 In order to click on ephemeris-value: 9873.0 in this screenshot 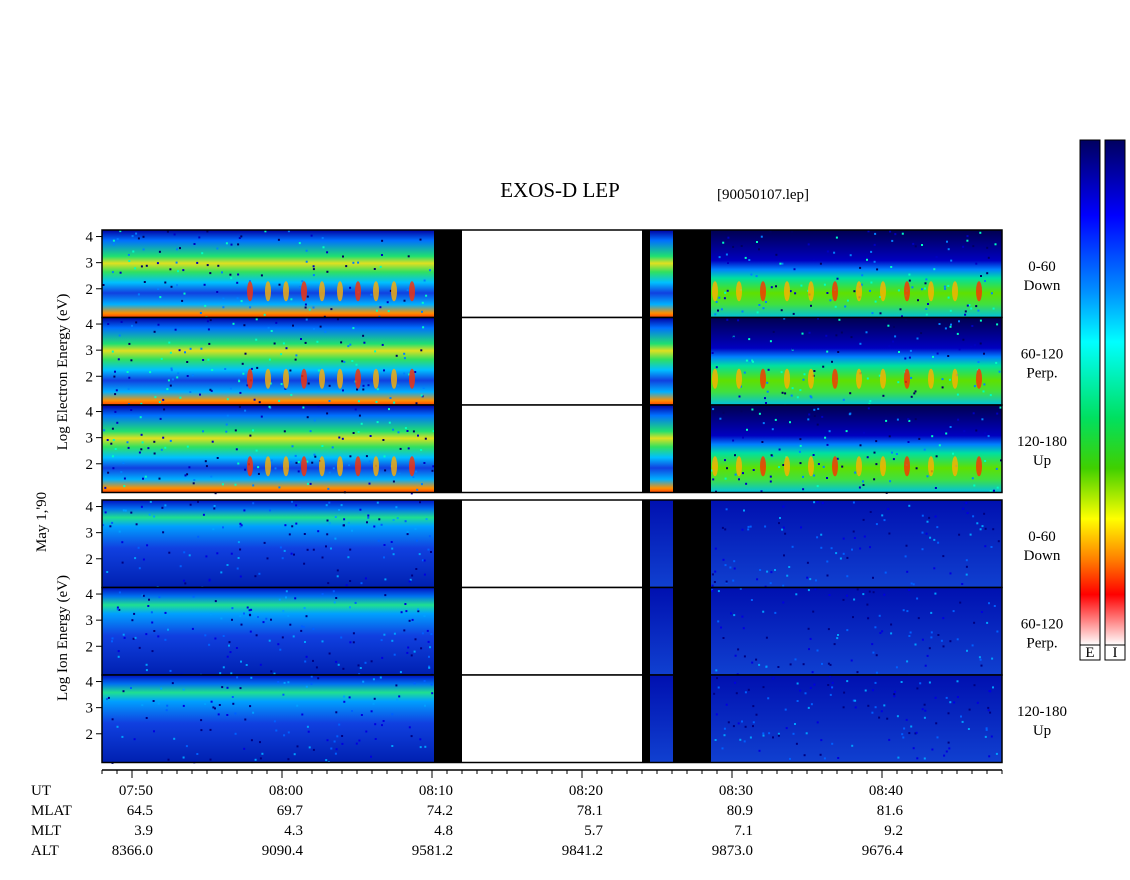, I will do `click(732, 851)`.